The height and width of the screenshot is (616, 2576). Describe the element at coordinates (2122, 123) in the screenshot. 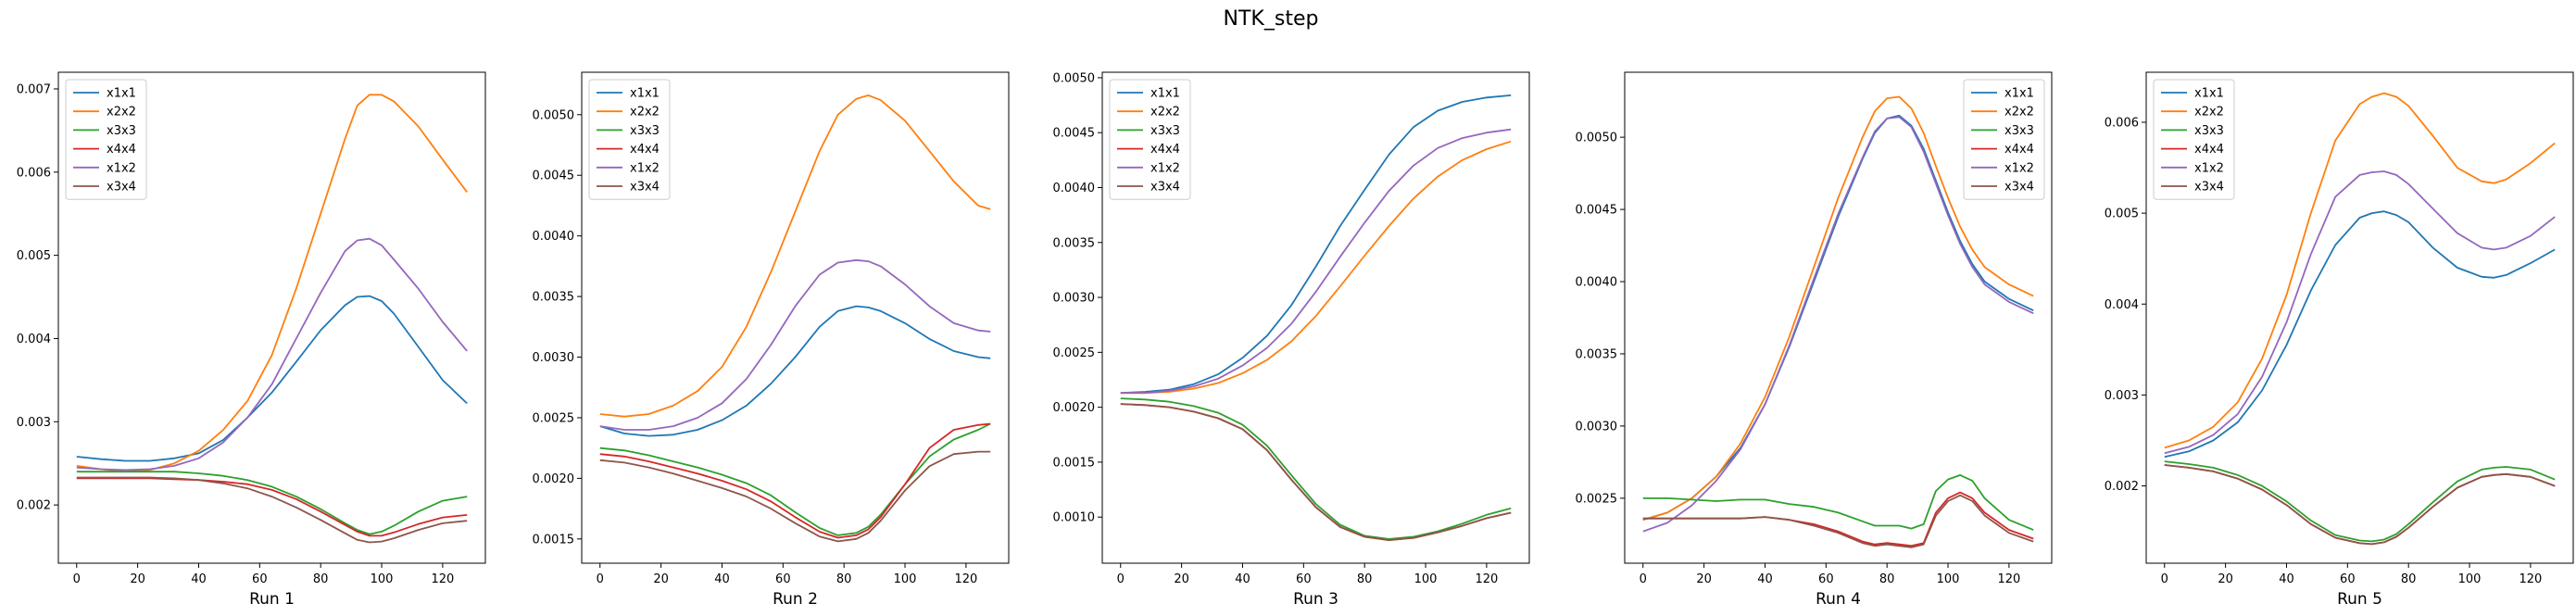

I see `y-tick-label: 0.006` at that location.